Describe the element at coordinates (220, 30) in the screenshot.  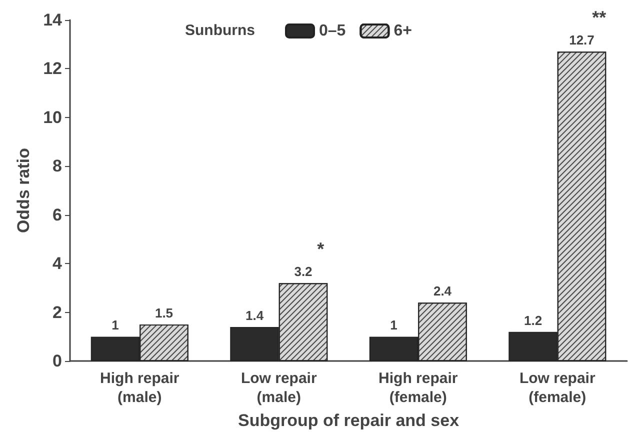
I see `legend-title: Sunburns` at that location.